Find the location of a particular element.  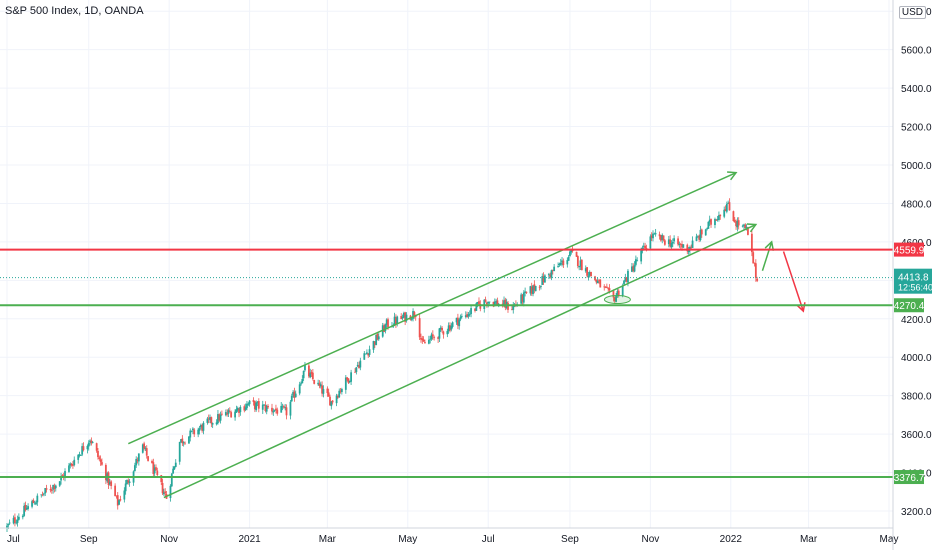

x-tick-label: Nov is located at coordinates (650, 539).